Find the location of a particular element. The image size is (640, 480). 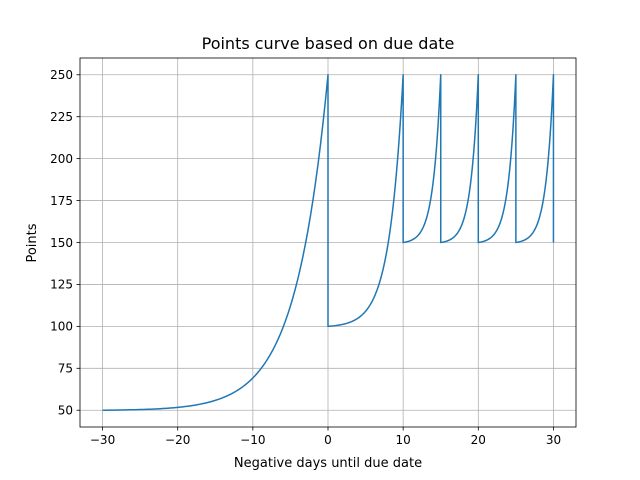

x-tick-label: 30 is located at coordinates (553, 440).